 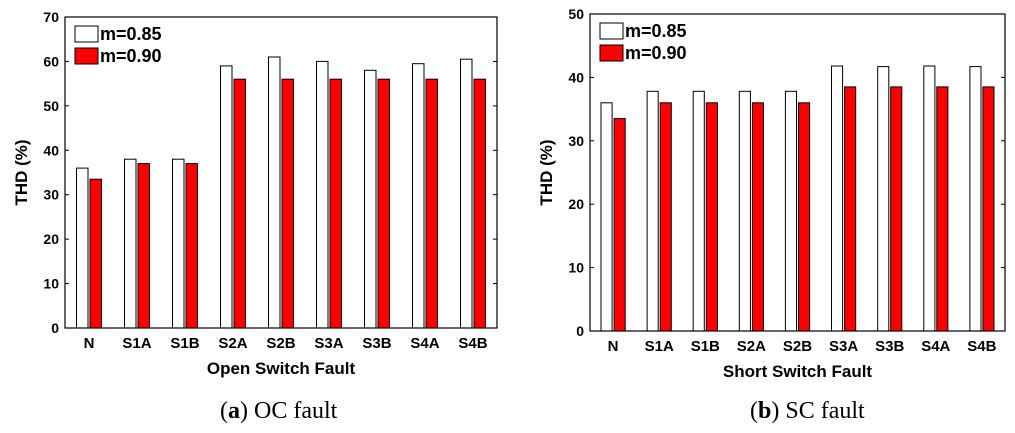 What do you see at coordinates (234, 411) in the screenshot?
I see `caption-a-label: a` at bounding box center [234, 411].